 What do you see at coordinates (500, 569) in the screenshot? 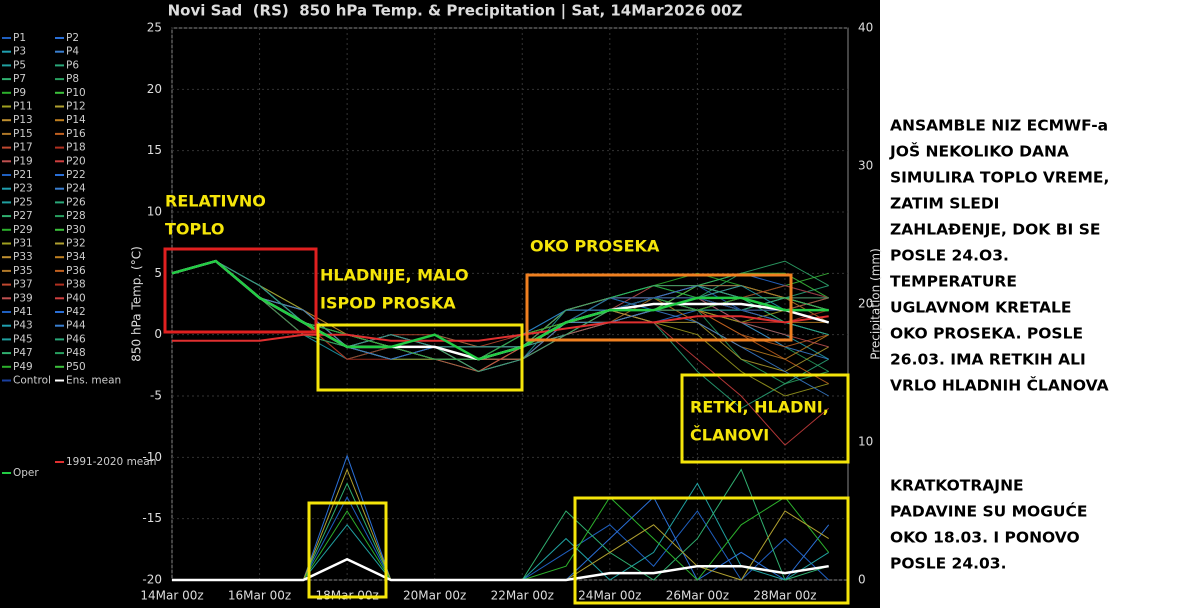
I see `precipitation-line` at bounding box center [500, 569].